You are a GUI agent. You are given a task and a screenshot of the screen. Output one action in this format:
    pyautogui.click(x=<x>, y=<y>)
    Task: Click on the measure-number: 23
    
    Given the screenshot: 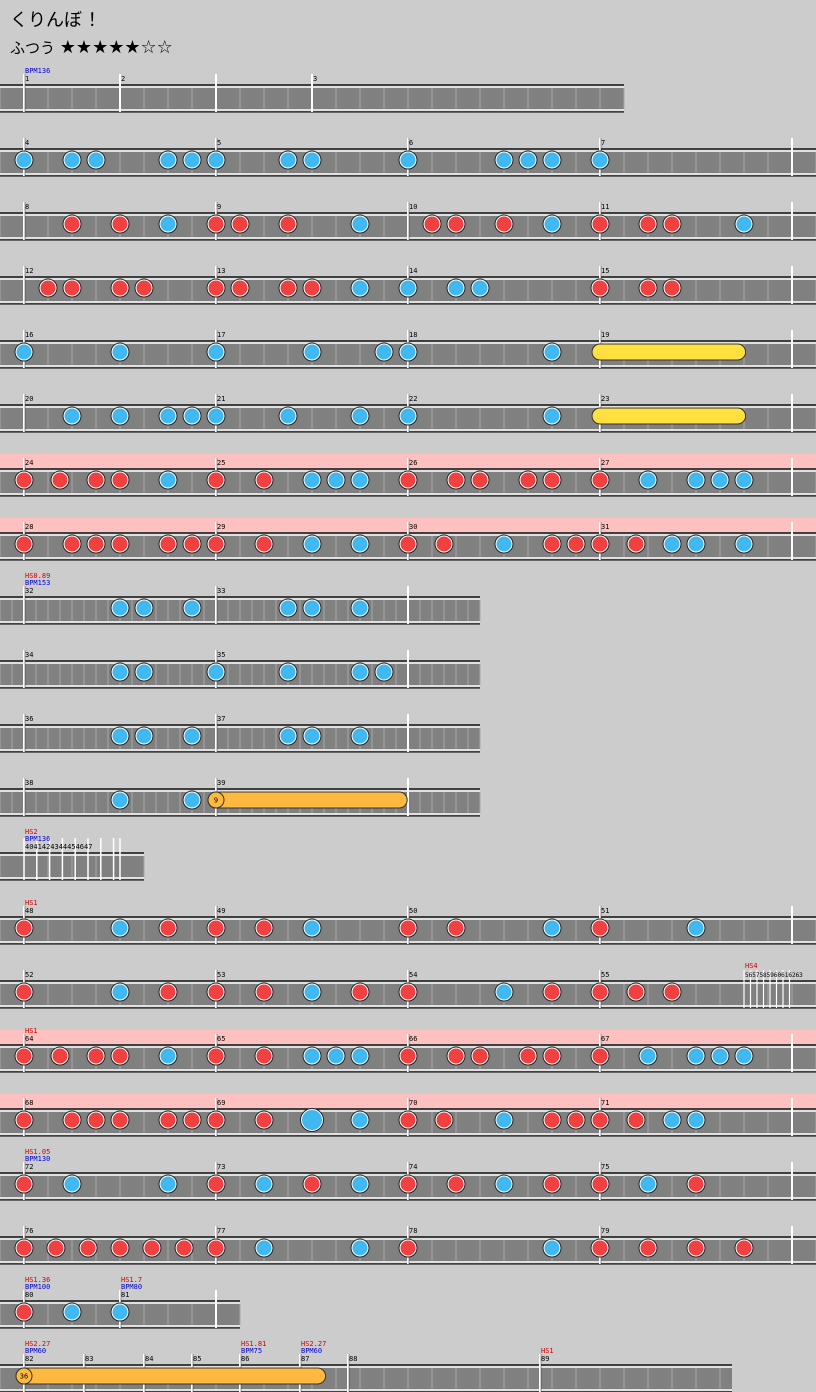 What is the action you would take?
    pyautogui.click(x=605, y=399)
    